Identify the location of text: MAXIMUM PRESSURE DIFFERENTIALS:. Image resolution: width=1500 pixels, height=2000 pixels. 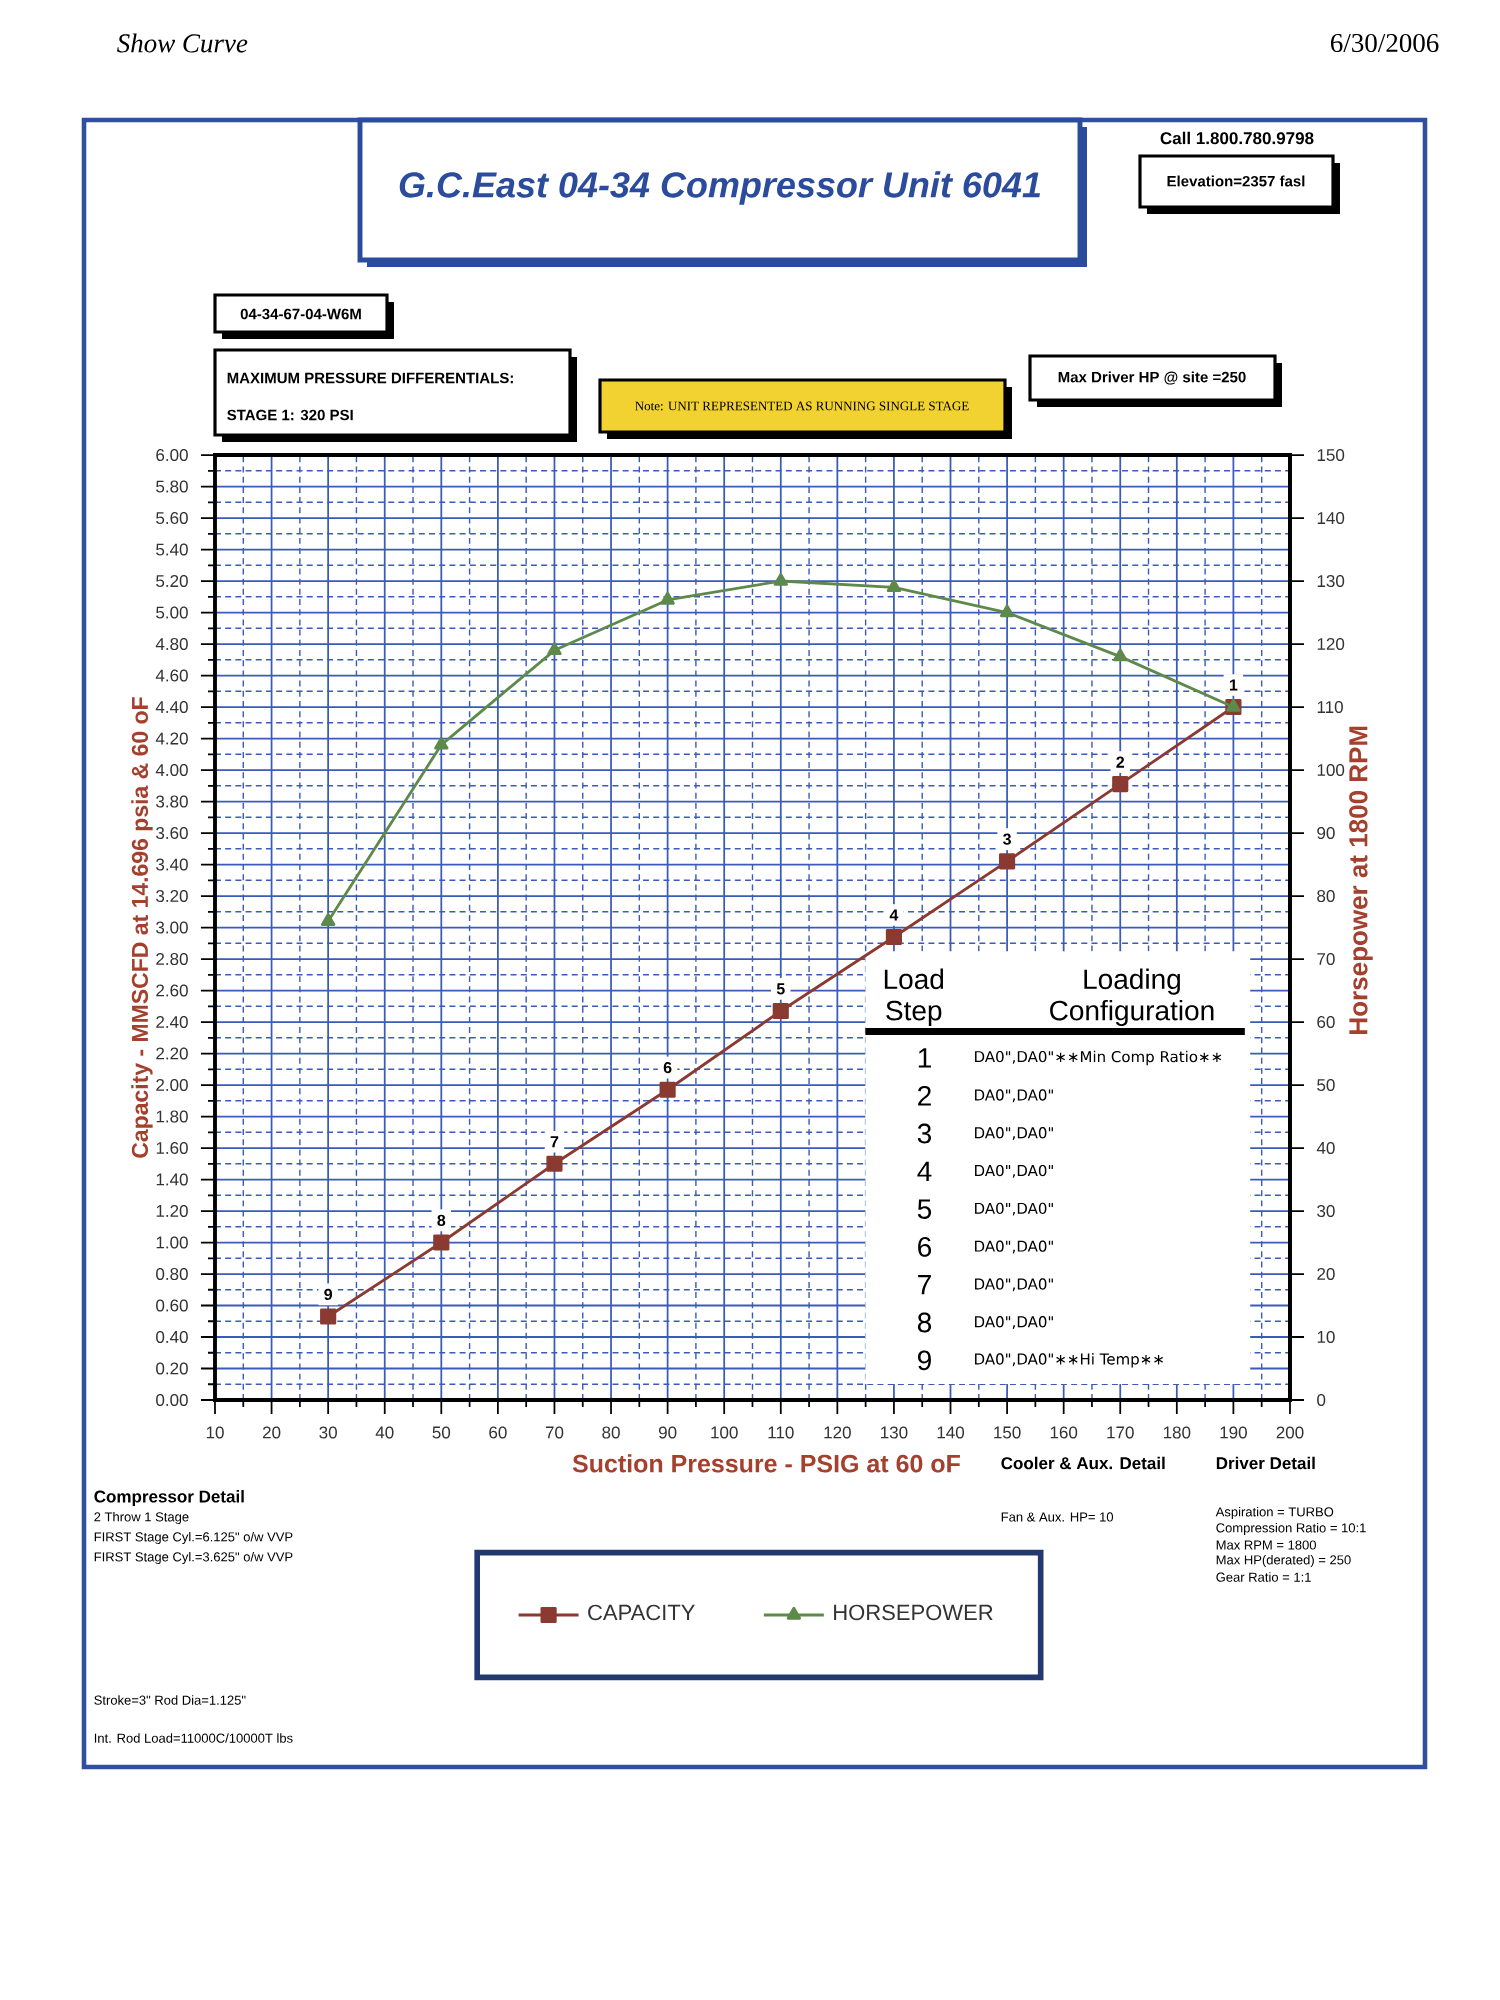
(370, 378).